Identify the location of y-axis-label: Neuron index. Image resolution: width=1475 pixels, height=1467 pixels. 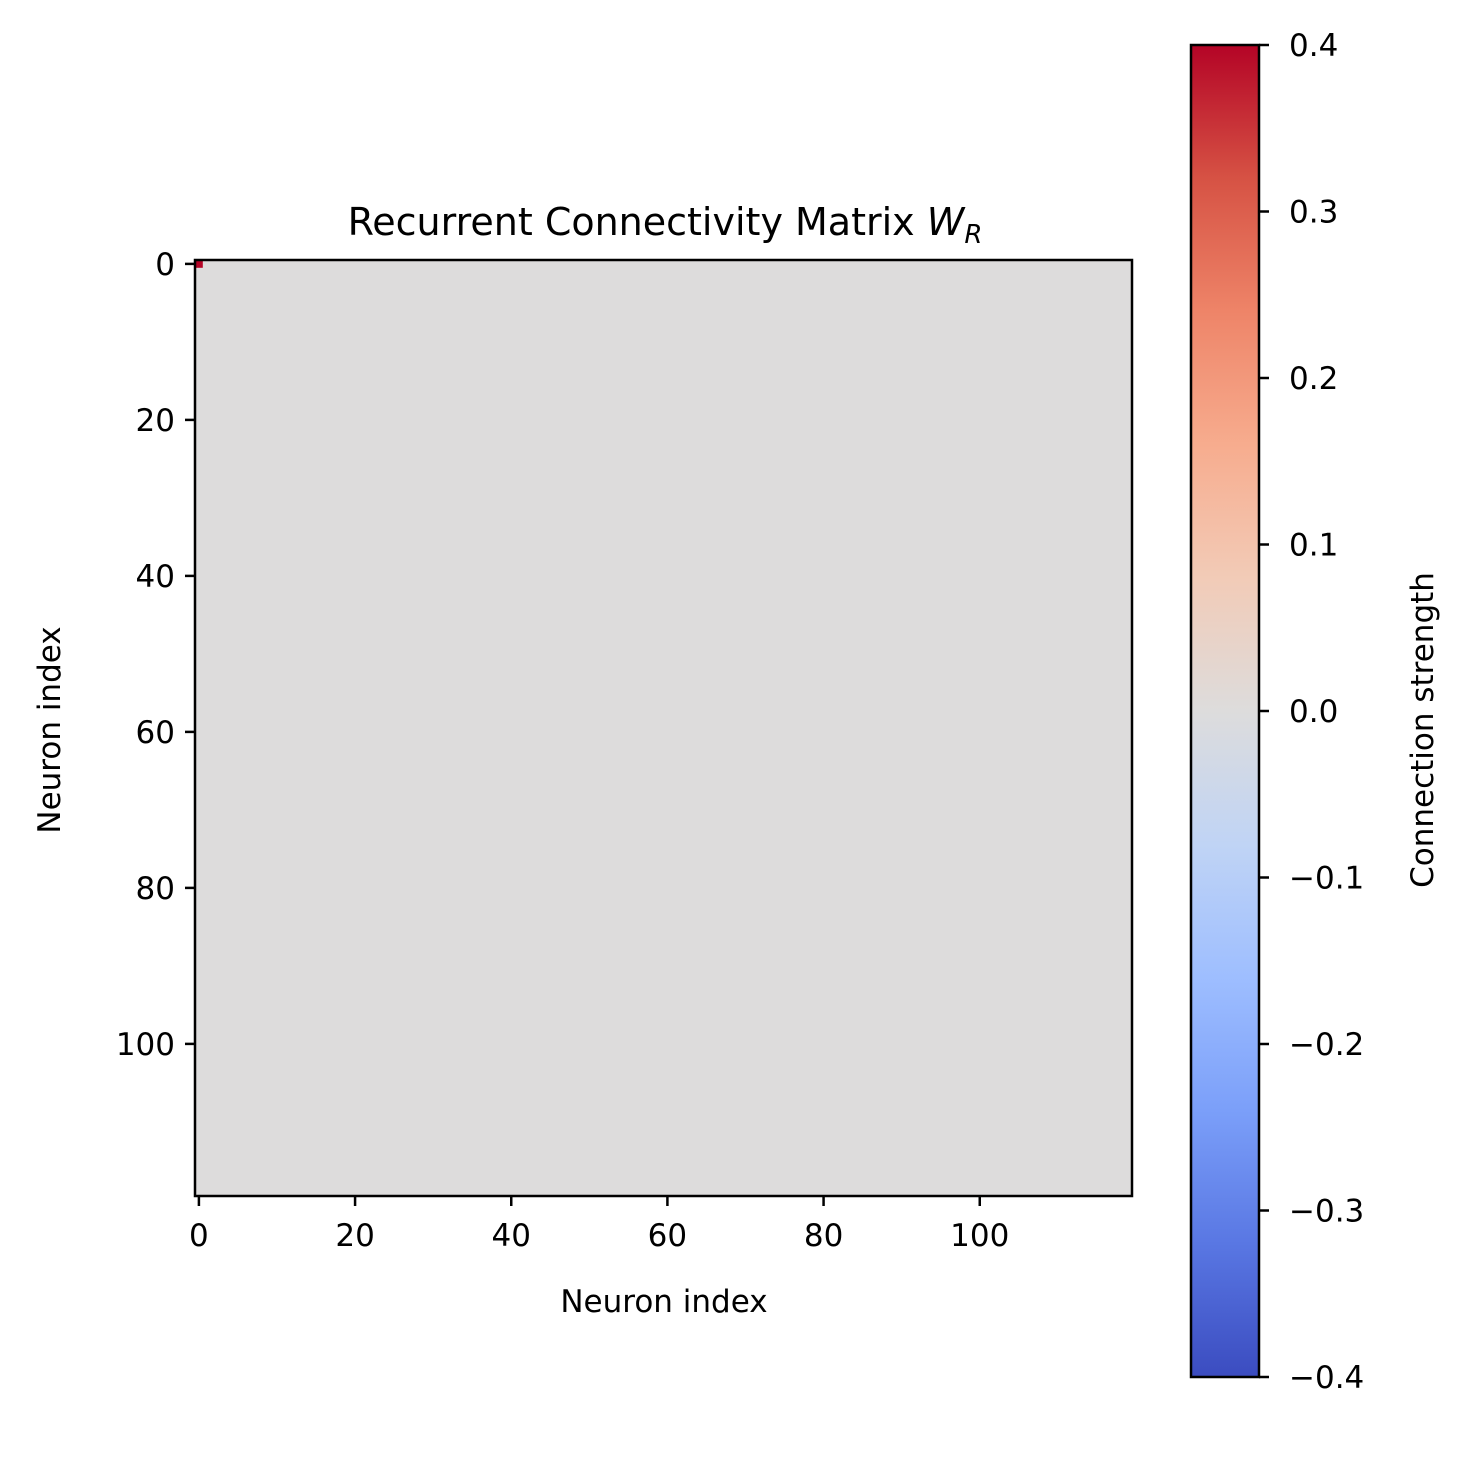
(50, 729).